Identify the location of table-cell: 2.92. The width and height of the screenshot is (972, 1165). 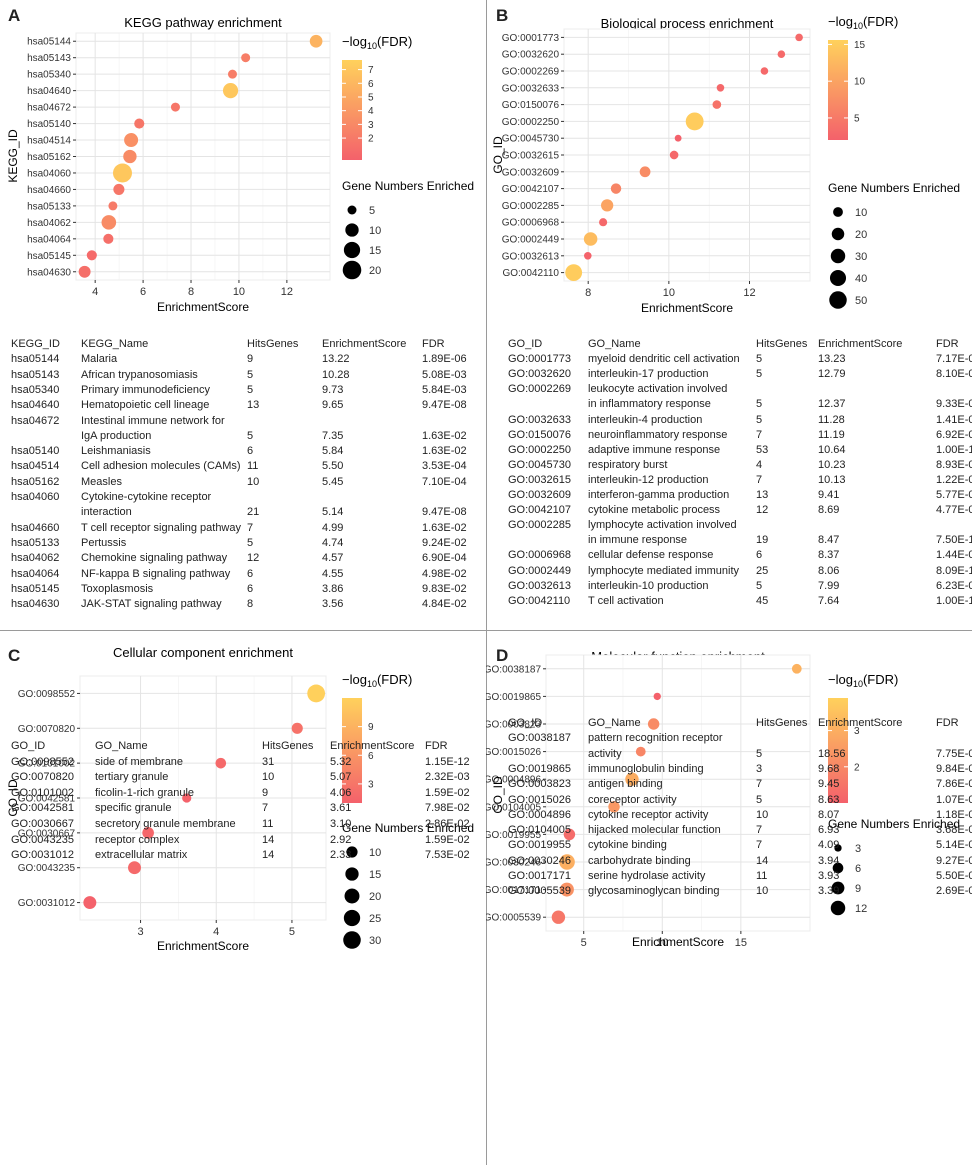
(341, 839).